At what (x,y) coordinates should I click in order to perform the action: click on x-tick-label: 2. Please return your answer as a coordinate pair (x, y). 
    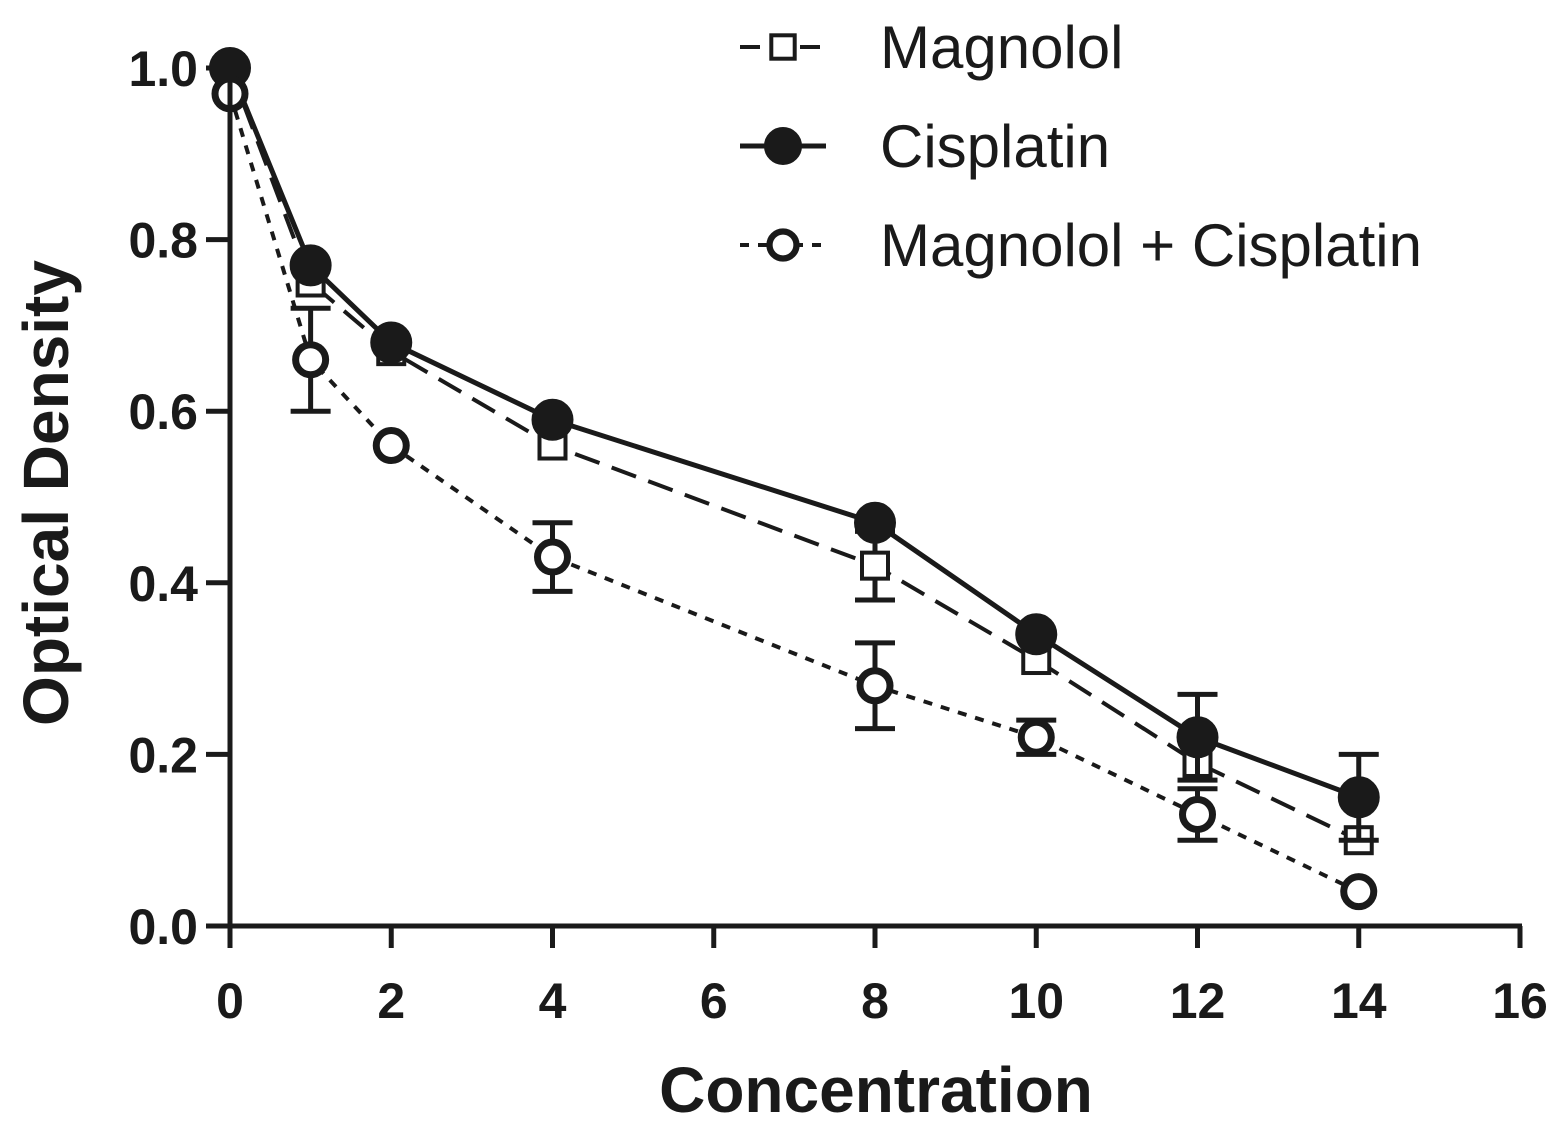
    Looking at the image, I should click on (391, 1001).